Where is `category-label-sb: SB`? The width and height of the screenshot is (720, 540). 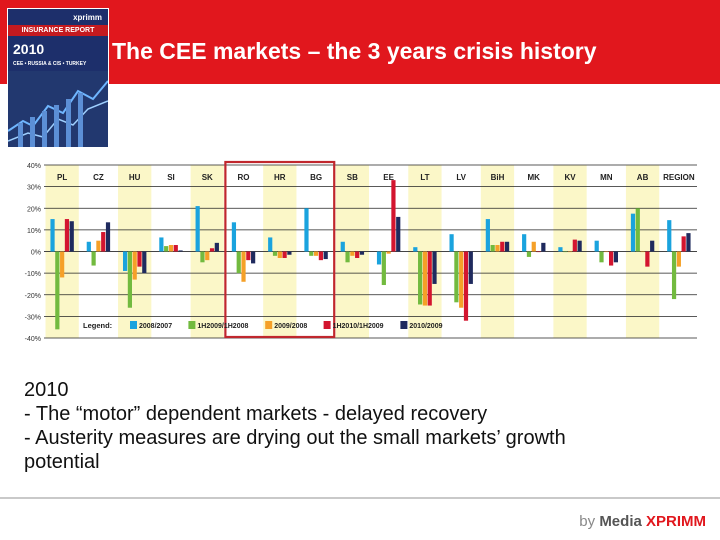
category-label-sb: SB is located at coordinates (352, 177).